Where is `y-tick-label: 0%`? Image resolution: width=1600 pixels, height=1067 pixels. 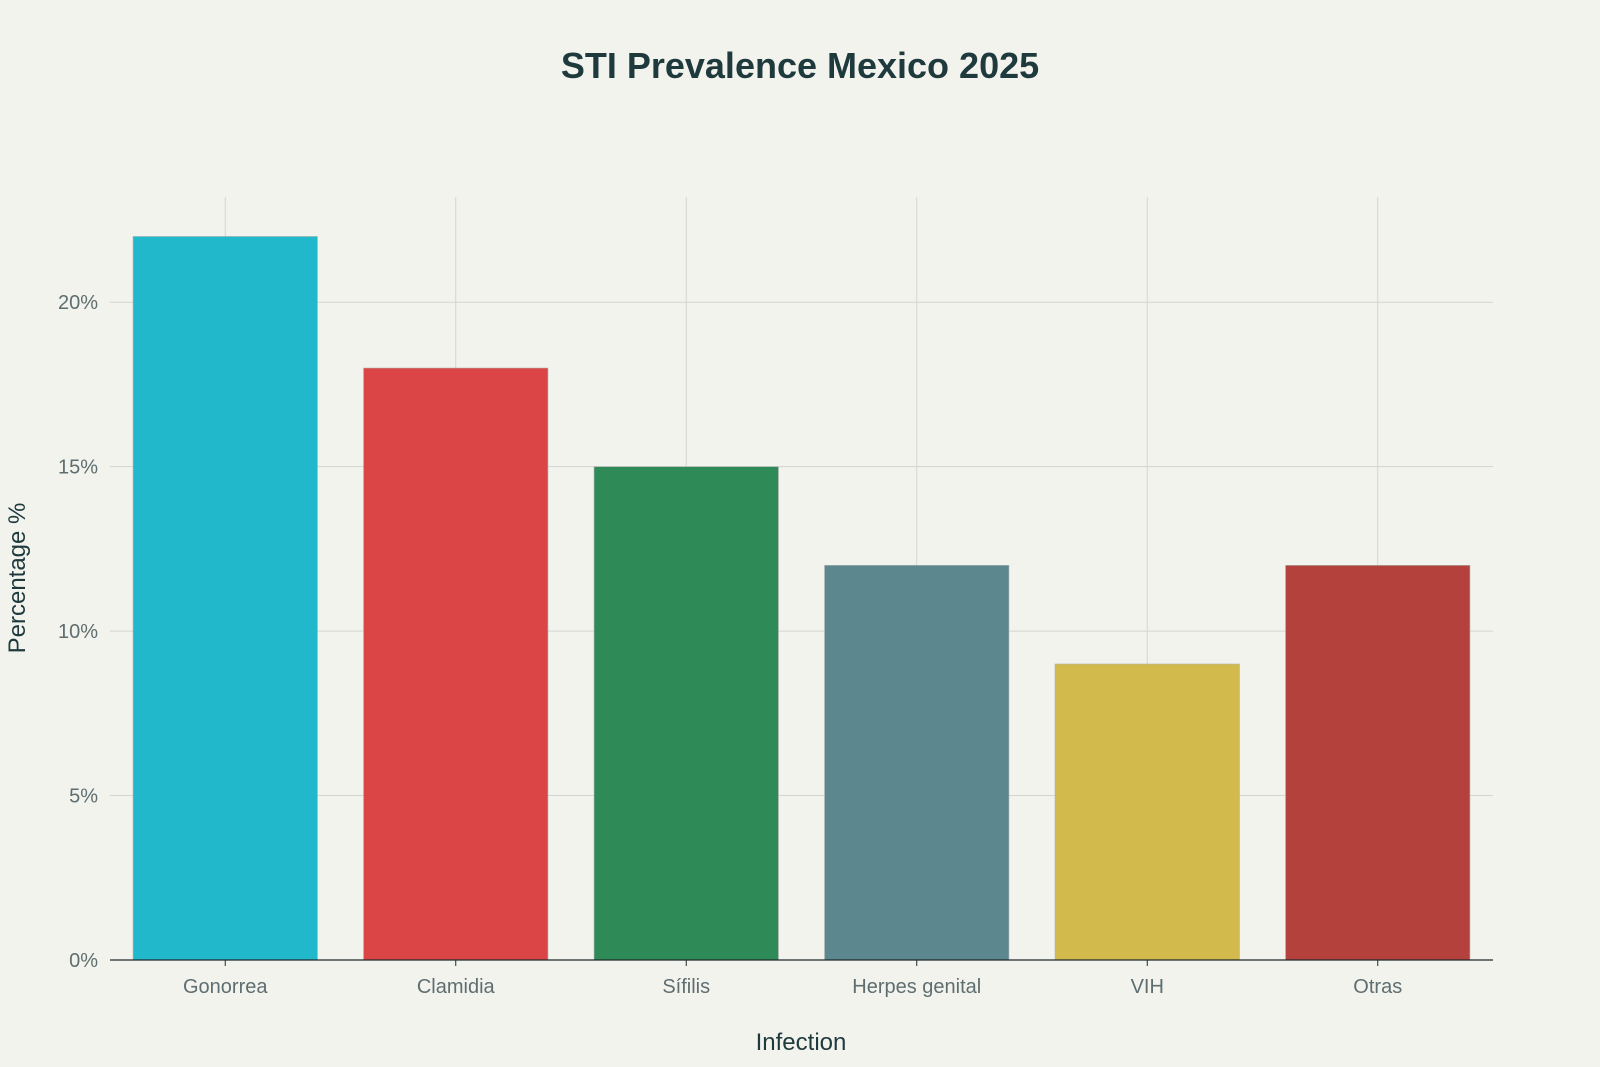
y-tick-label: 0% is located at coordinates (83, 961).